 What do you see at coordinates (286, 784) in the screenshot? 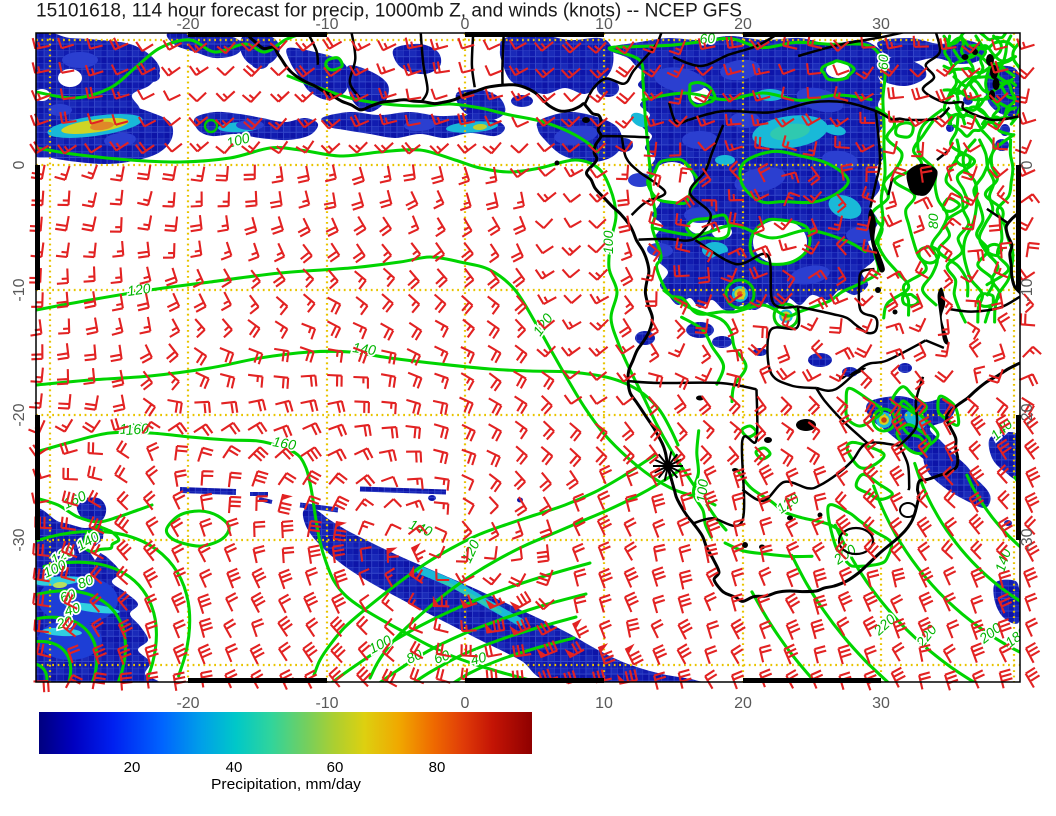
I see `svg-text: Precipitation, mm/day` at bounding box center [286, 784].